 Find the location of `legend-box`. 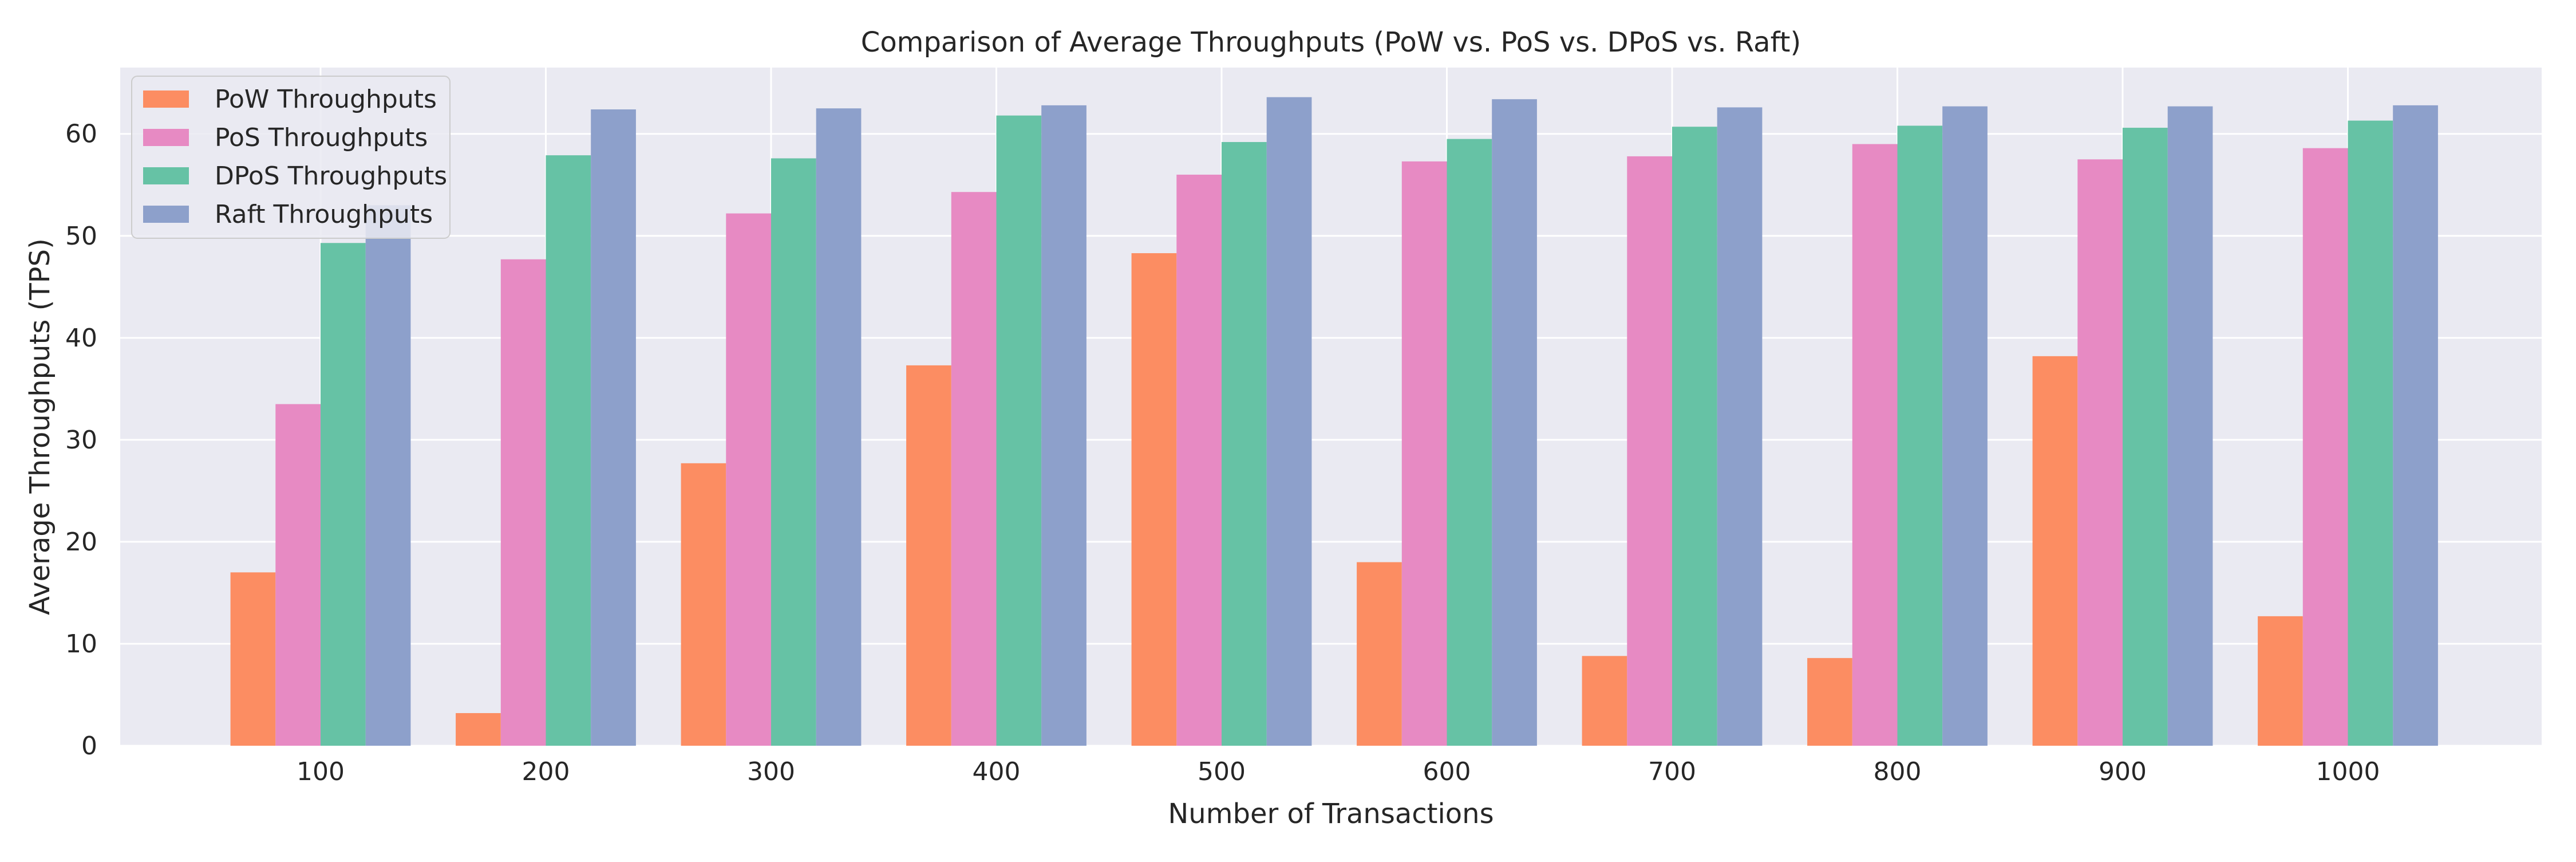

legend-box is located at coordinates (291, 158).